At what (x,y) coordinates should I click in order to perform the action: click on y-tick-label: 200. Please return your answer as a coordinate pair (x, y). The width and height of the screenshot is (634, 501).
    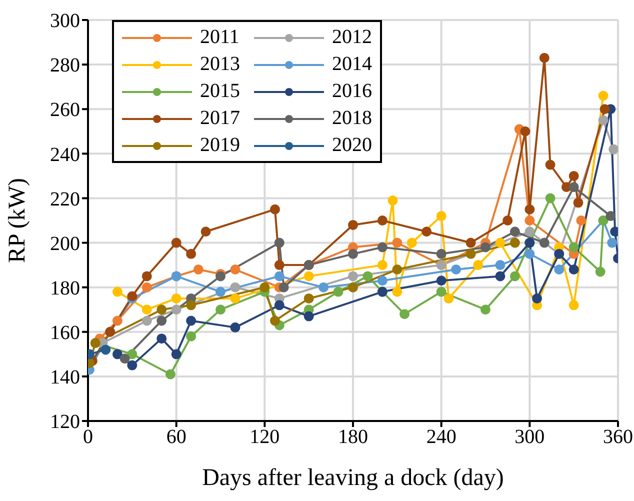
    Looking at the image, I should click on (65, 243).